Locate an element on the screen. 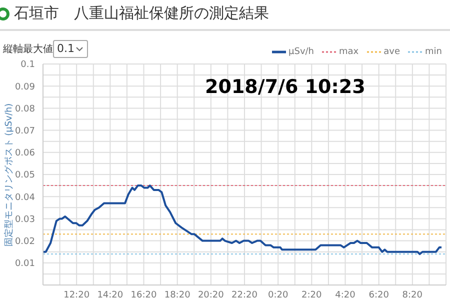 Image resolution: width=450 pixels, height=301 pixels. x-tick-label: 12:20 is located at coordinates (77, 295).